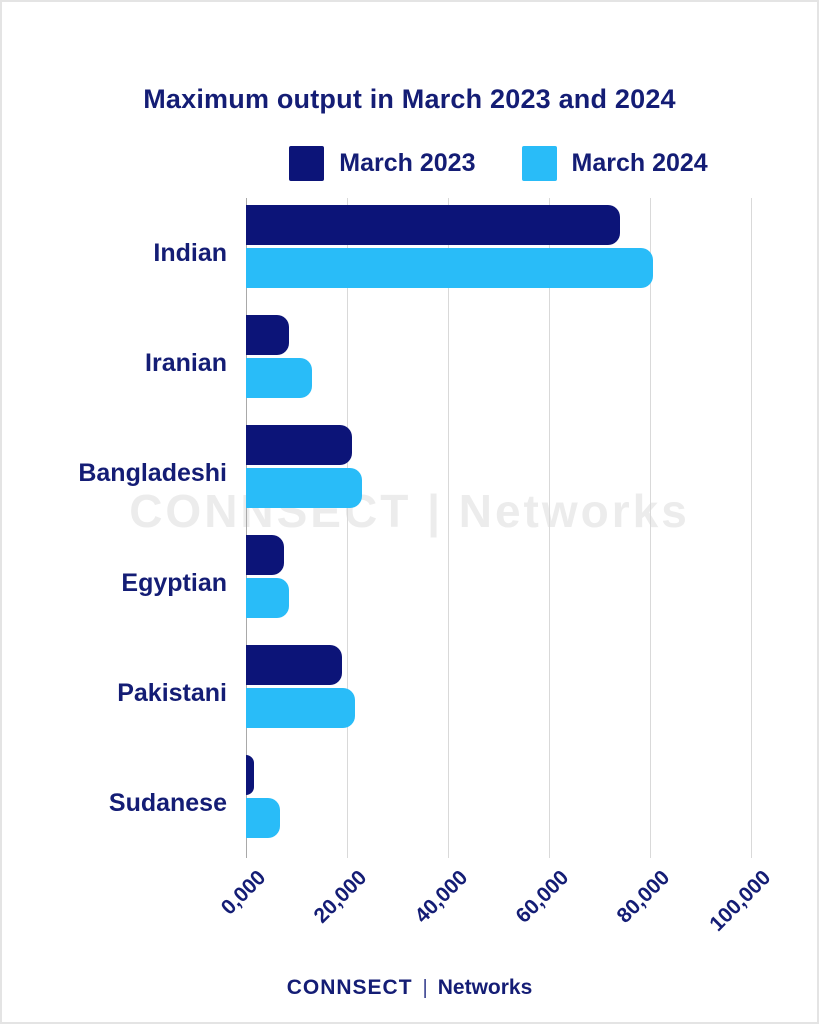  I want to click on x-tick-label: 100,000, so click(740, 901).